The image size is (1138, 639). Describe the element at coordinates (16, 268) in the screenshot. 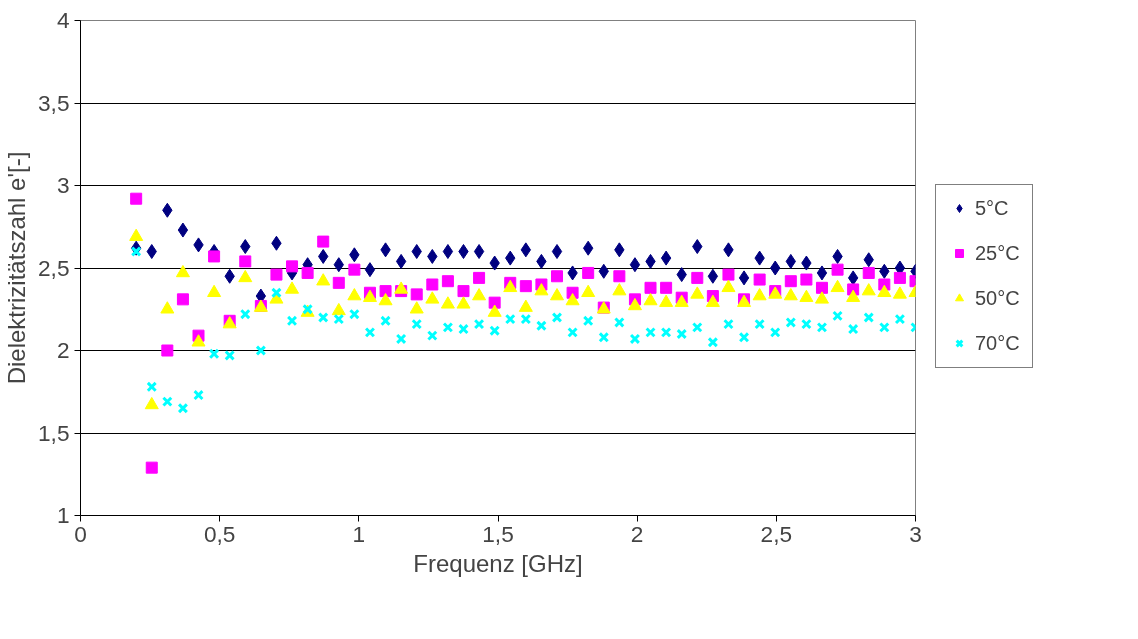

I see `y-axis-title: Dielektrizitätszahl e'[-]` at that location.